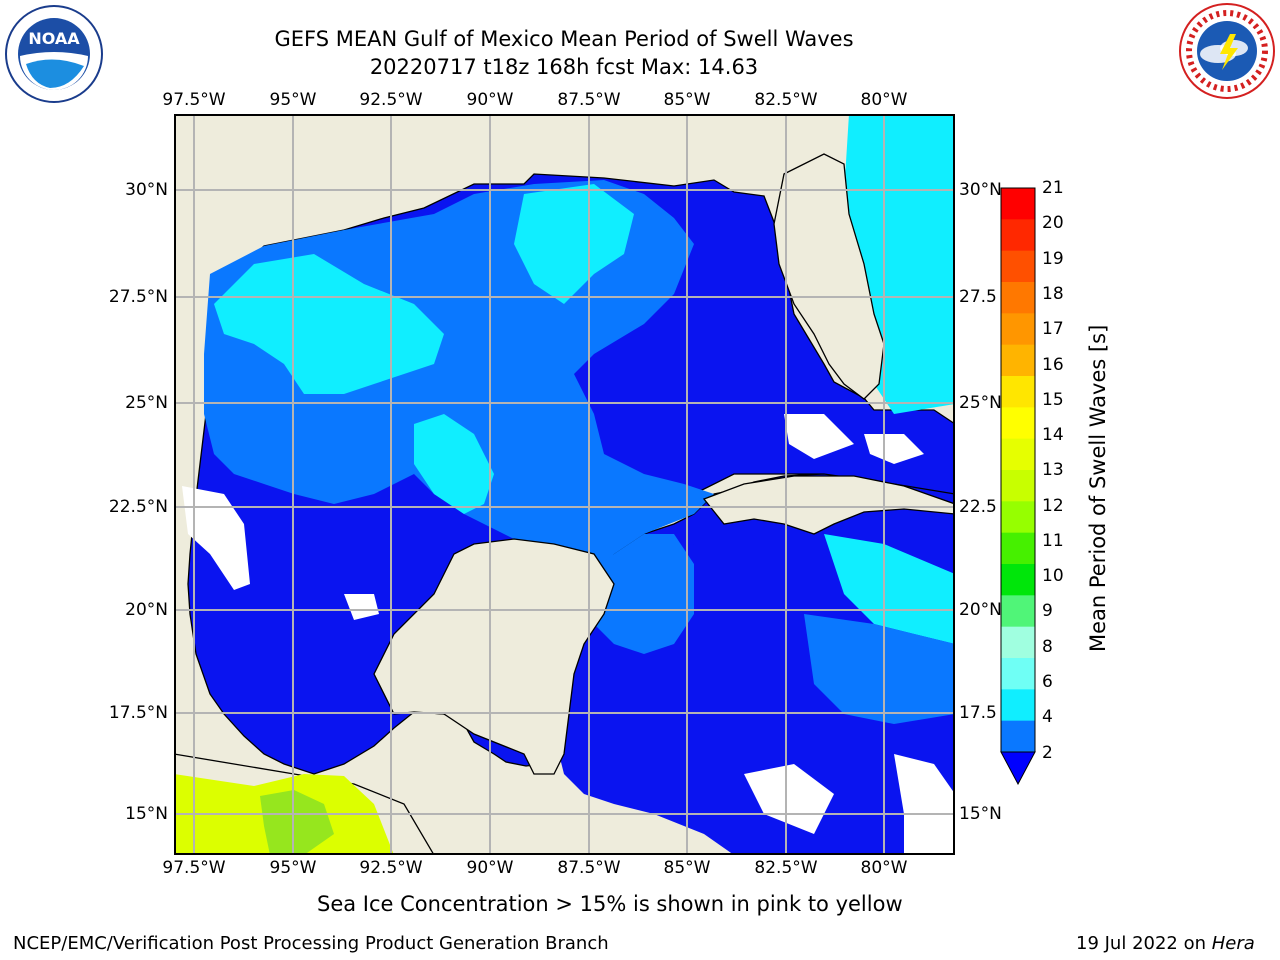 Image resolution: width=1280 pixels, height=960 pixels. Describe the element at coordinates (1053, 365) in the screenshot. I see `colorbar-tick-label: 16` at that location.